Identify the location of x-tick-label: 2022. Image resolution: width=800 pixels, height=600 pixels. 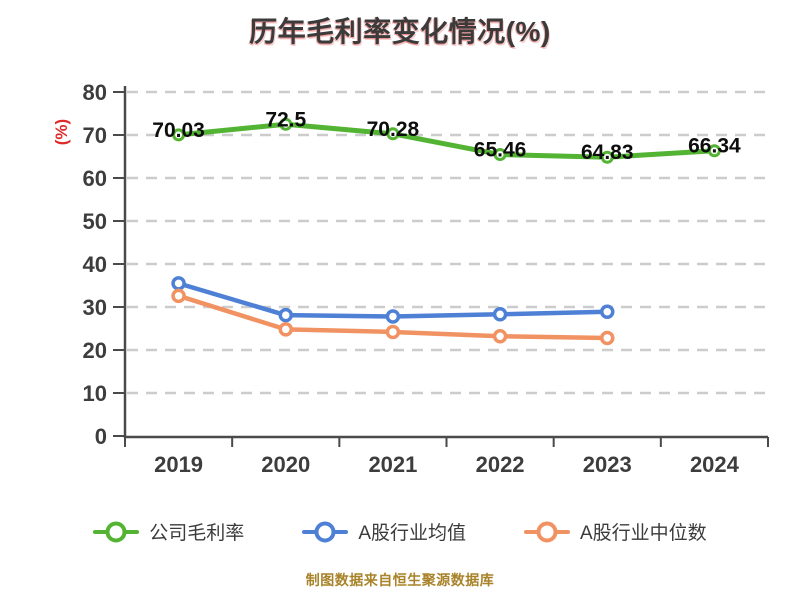
(500, 464).